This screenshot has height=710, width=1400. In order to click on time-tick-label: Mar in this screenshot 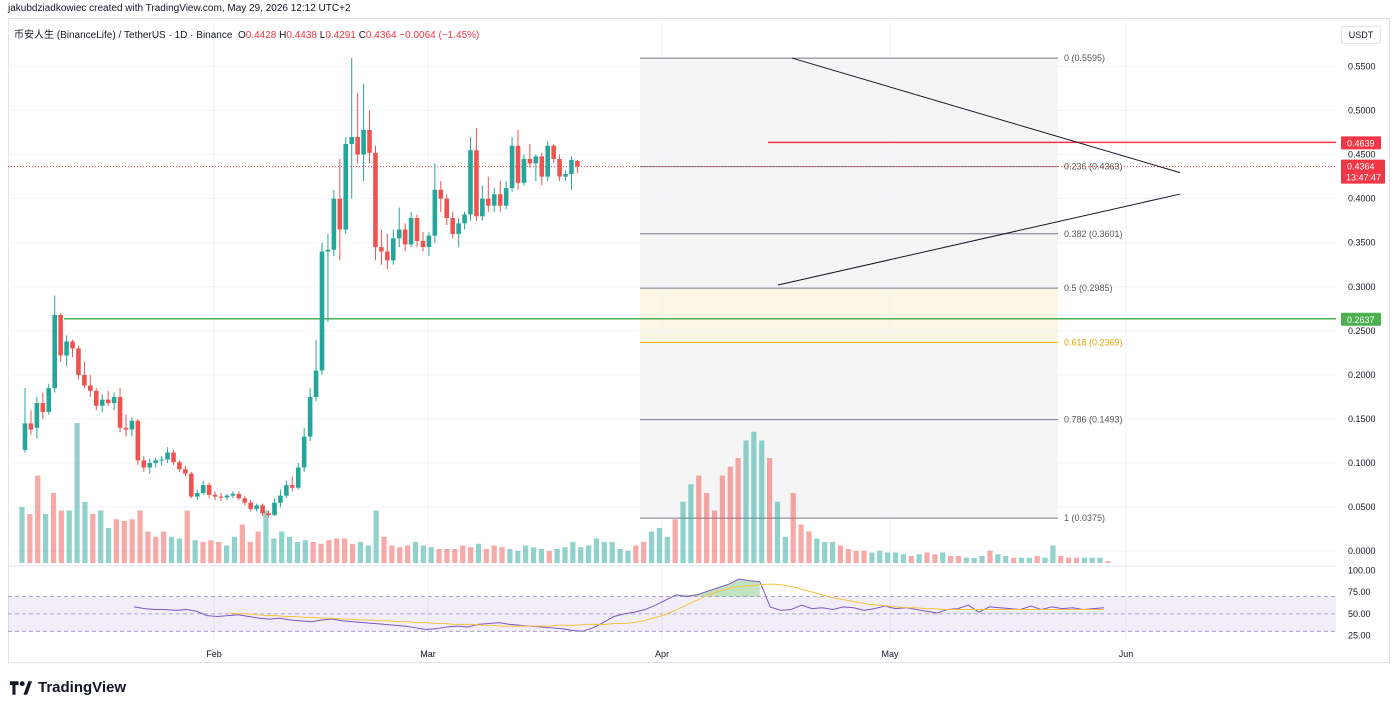, I will do `click(428, 654)`.